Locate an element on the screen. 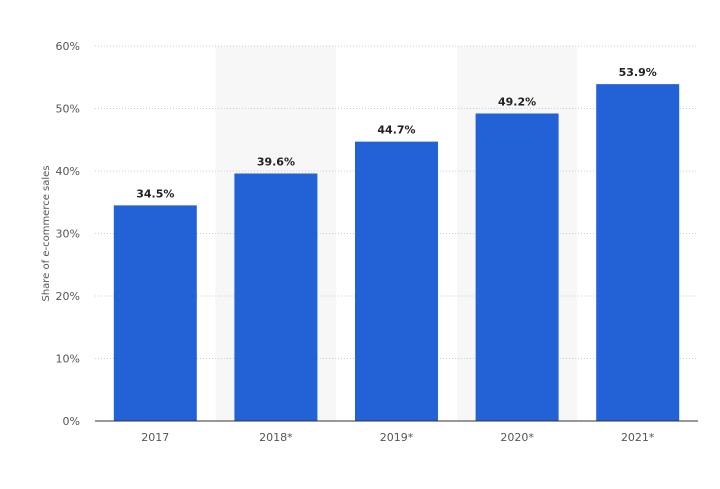 The image size is (720, 489). y-tick-label: 0% is located at coordinates (71, 421).